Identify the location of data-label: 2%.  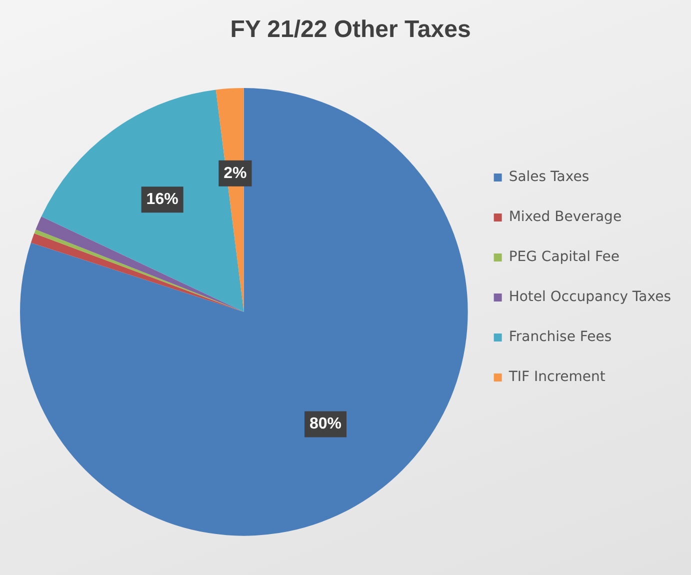
(235, 173).